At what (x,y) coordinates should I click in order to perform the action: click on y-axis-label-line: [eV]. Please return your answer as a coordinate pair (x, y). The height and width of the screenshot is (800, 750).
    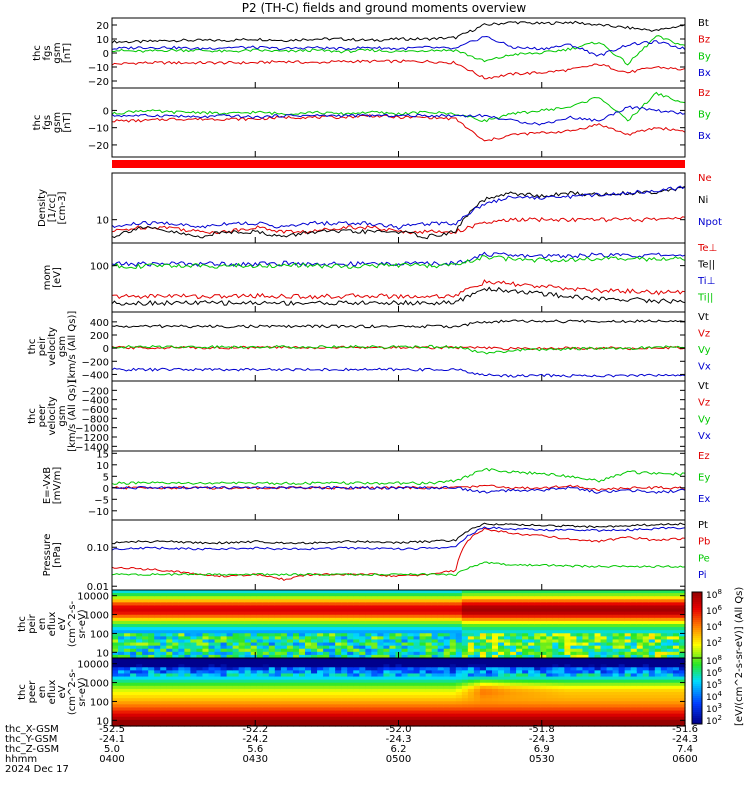
    Looking at the image, I should click on (57, 277).